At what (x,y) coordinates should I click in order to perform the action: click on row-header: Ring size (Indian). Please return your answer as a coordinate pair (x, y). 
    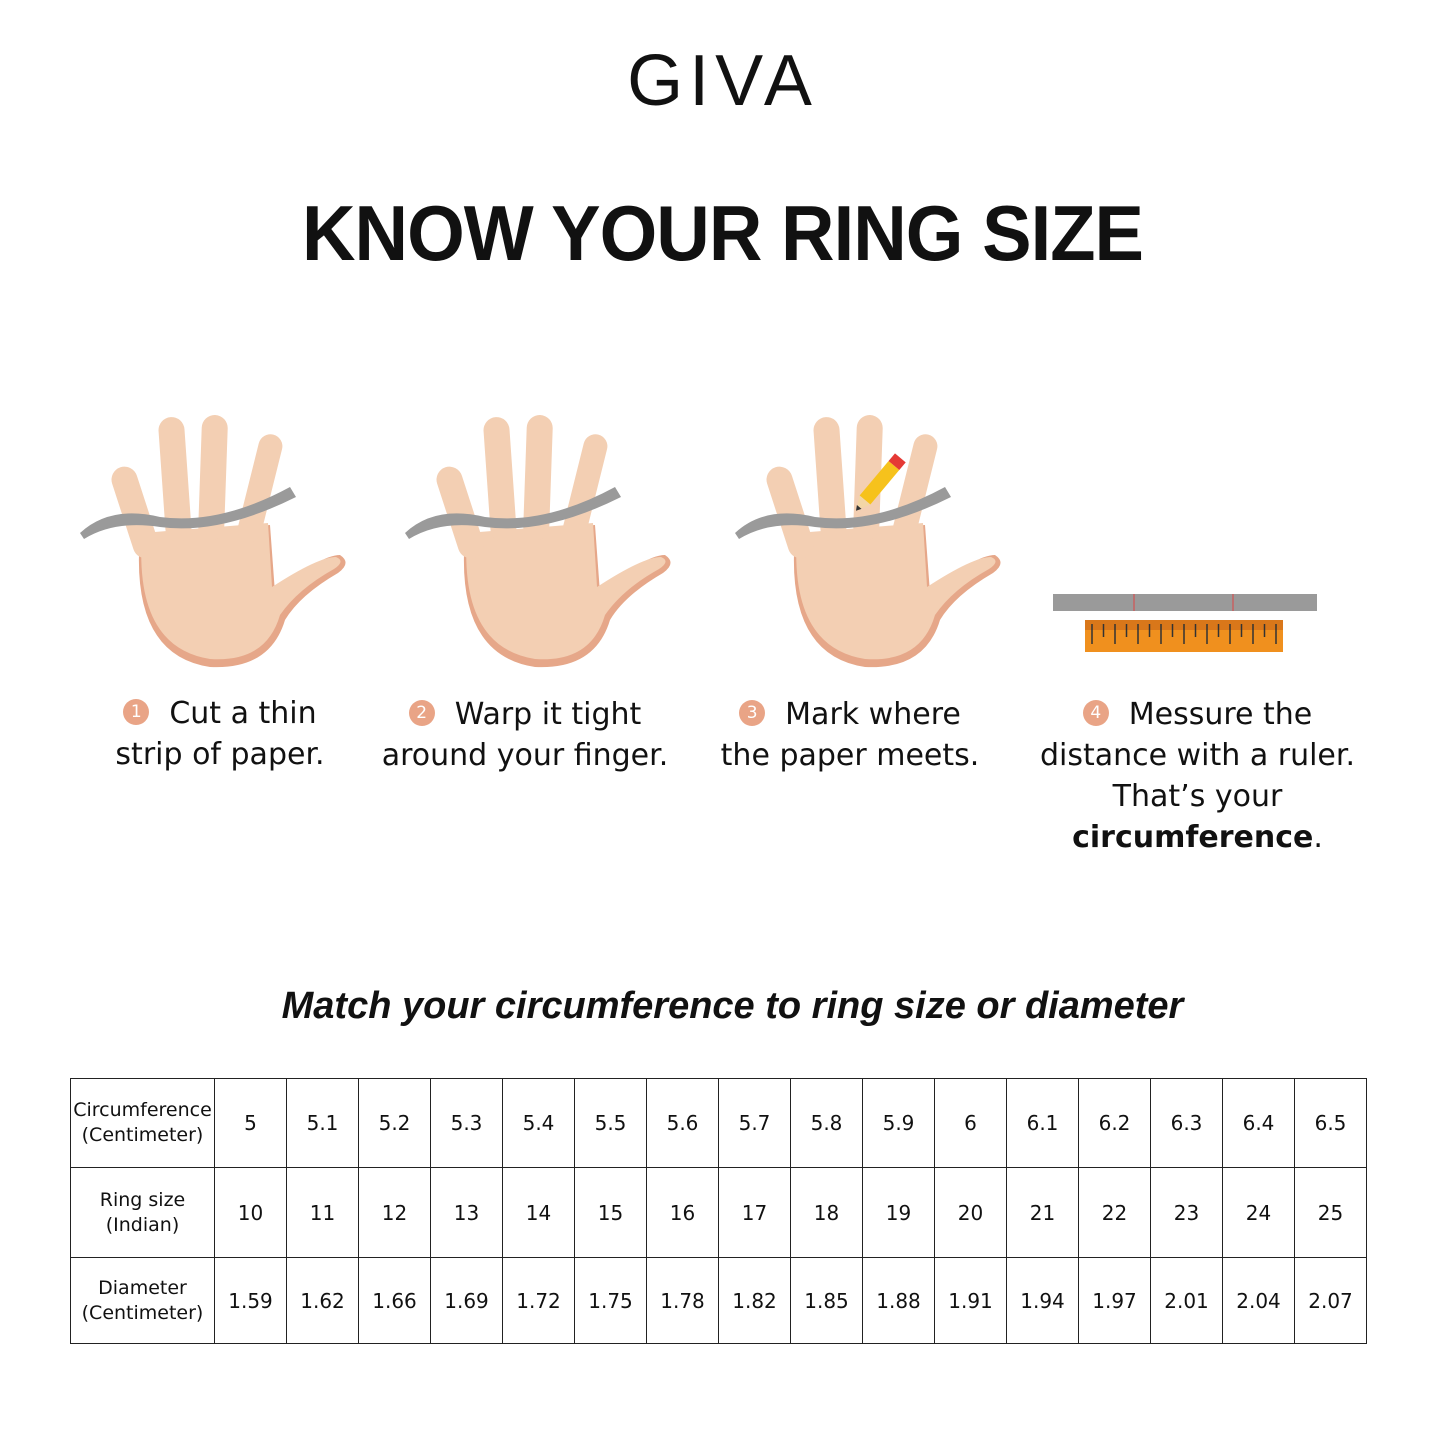
    Looking at the image, I should click on (142, 1212).